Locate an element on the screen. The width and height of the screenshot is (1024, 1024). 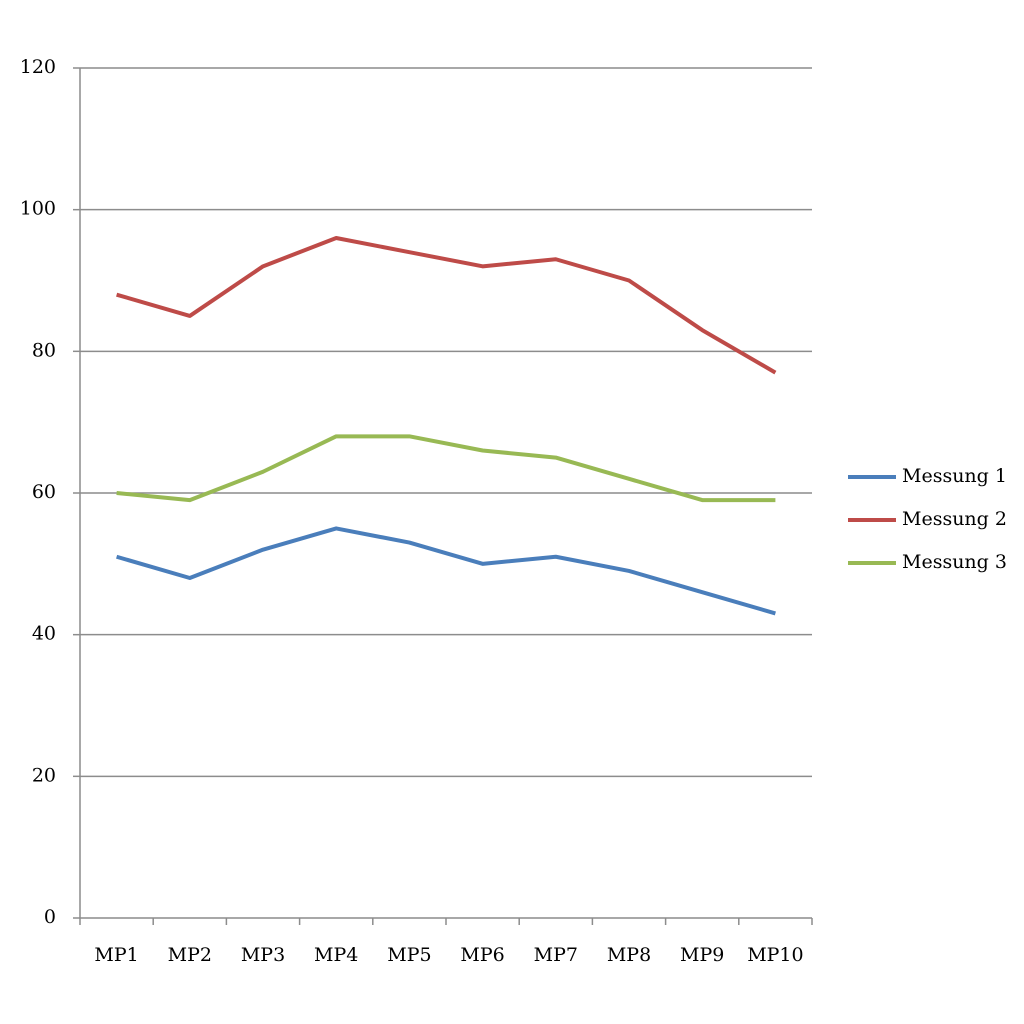
x-tick-label: MP5 is located at coordinates (409, 955).